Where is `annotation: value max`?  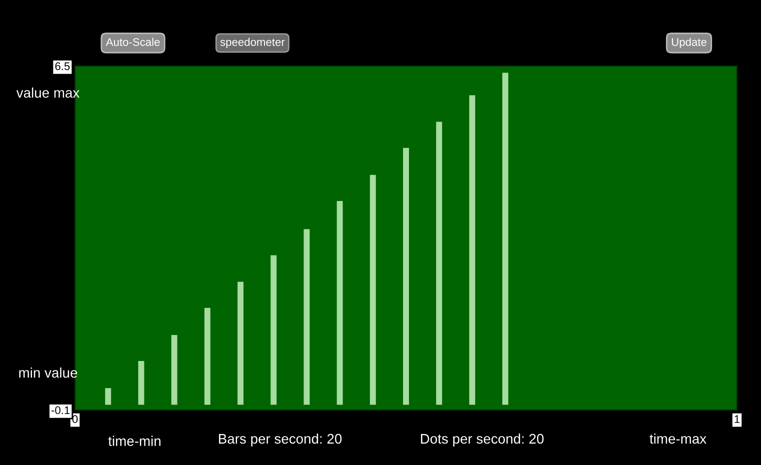 annotation: value max is located at coordinates (48, 93).